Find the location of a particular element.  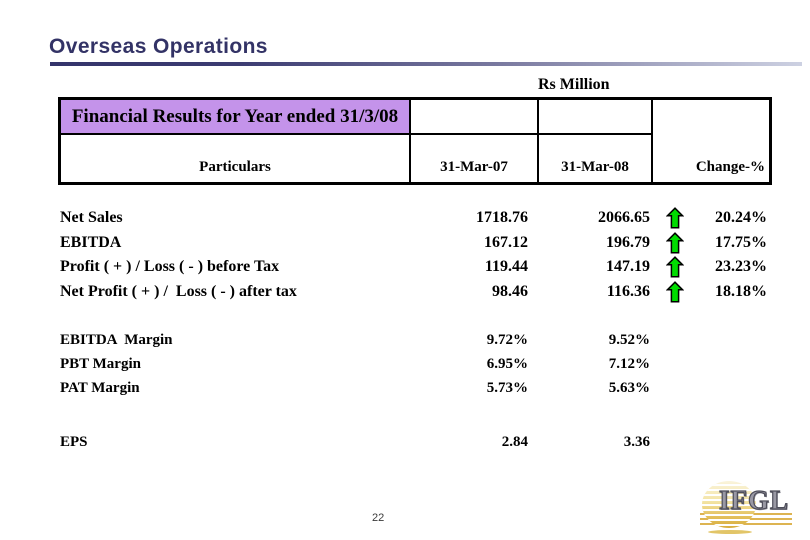

row-change: 17.75% is located at coordinates (741, 242).